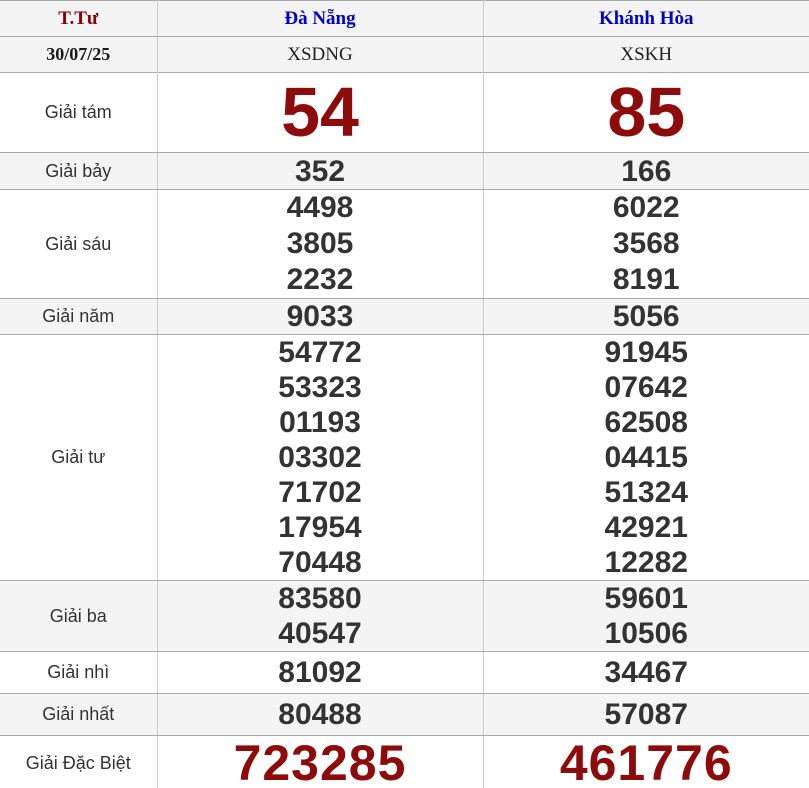  I want to click on prize-numbers-da-nang: 80488, so click(320, 714).